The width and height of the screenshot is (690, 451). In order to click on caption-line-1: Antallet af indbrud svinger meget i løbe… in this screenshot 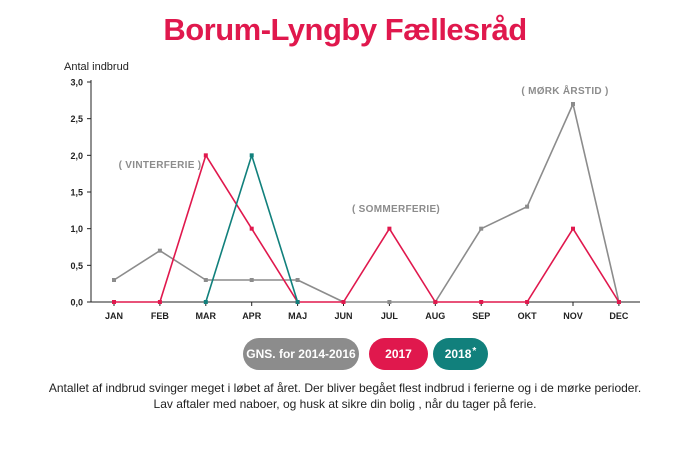, I will do `click(345, 388)`.